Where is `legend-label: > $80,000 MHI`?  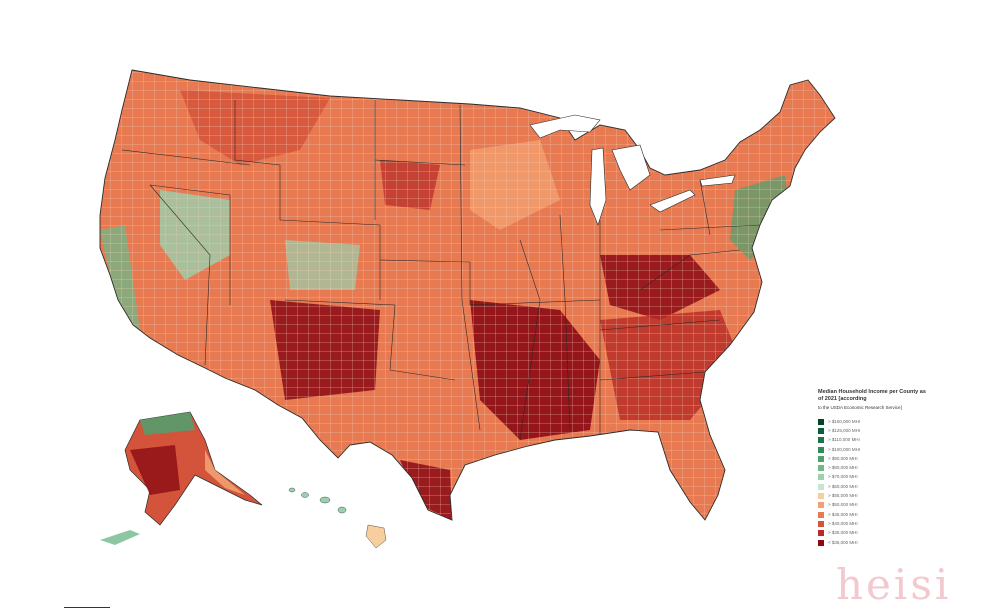
legend-label: > $80,000 MHI is located at coordinates (843, 468).